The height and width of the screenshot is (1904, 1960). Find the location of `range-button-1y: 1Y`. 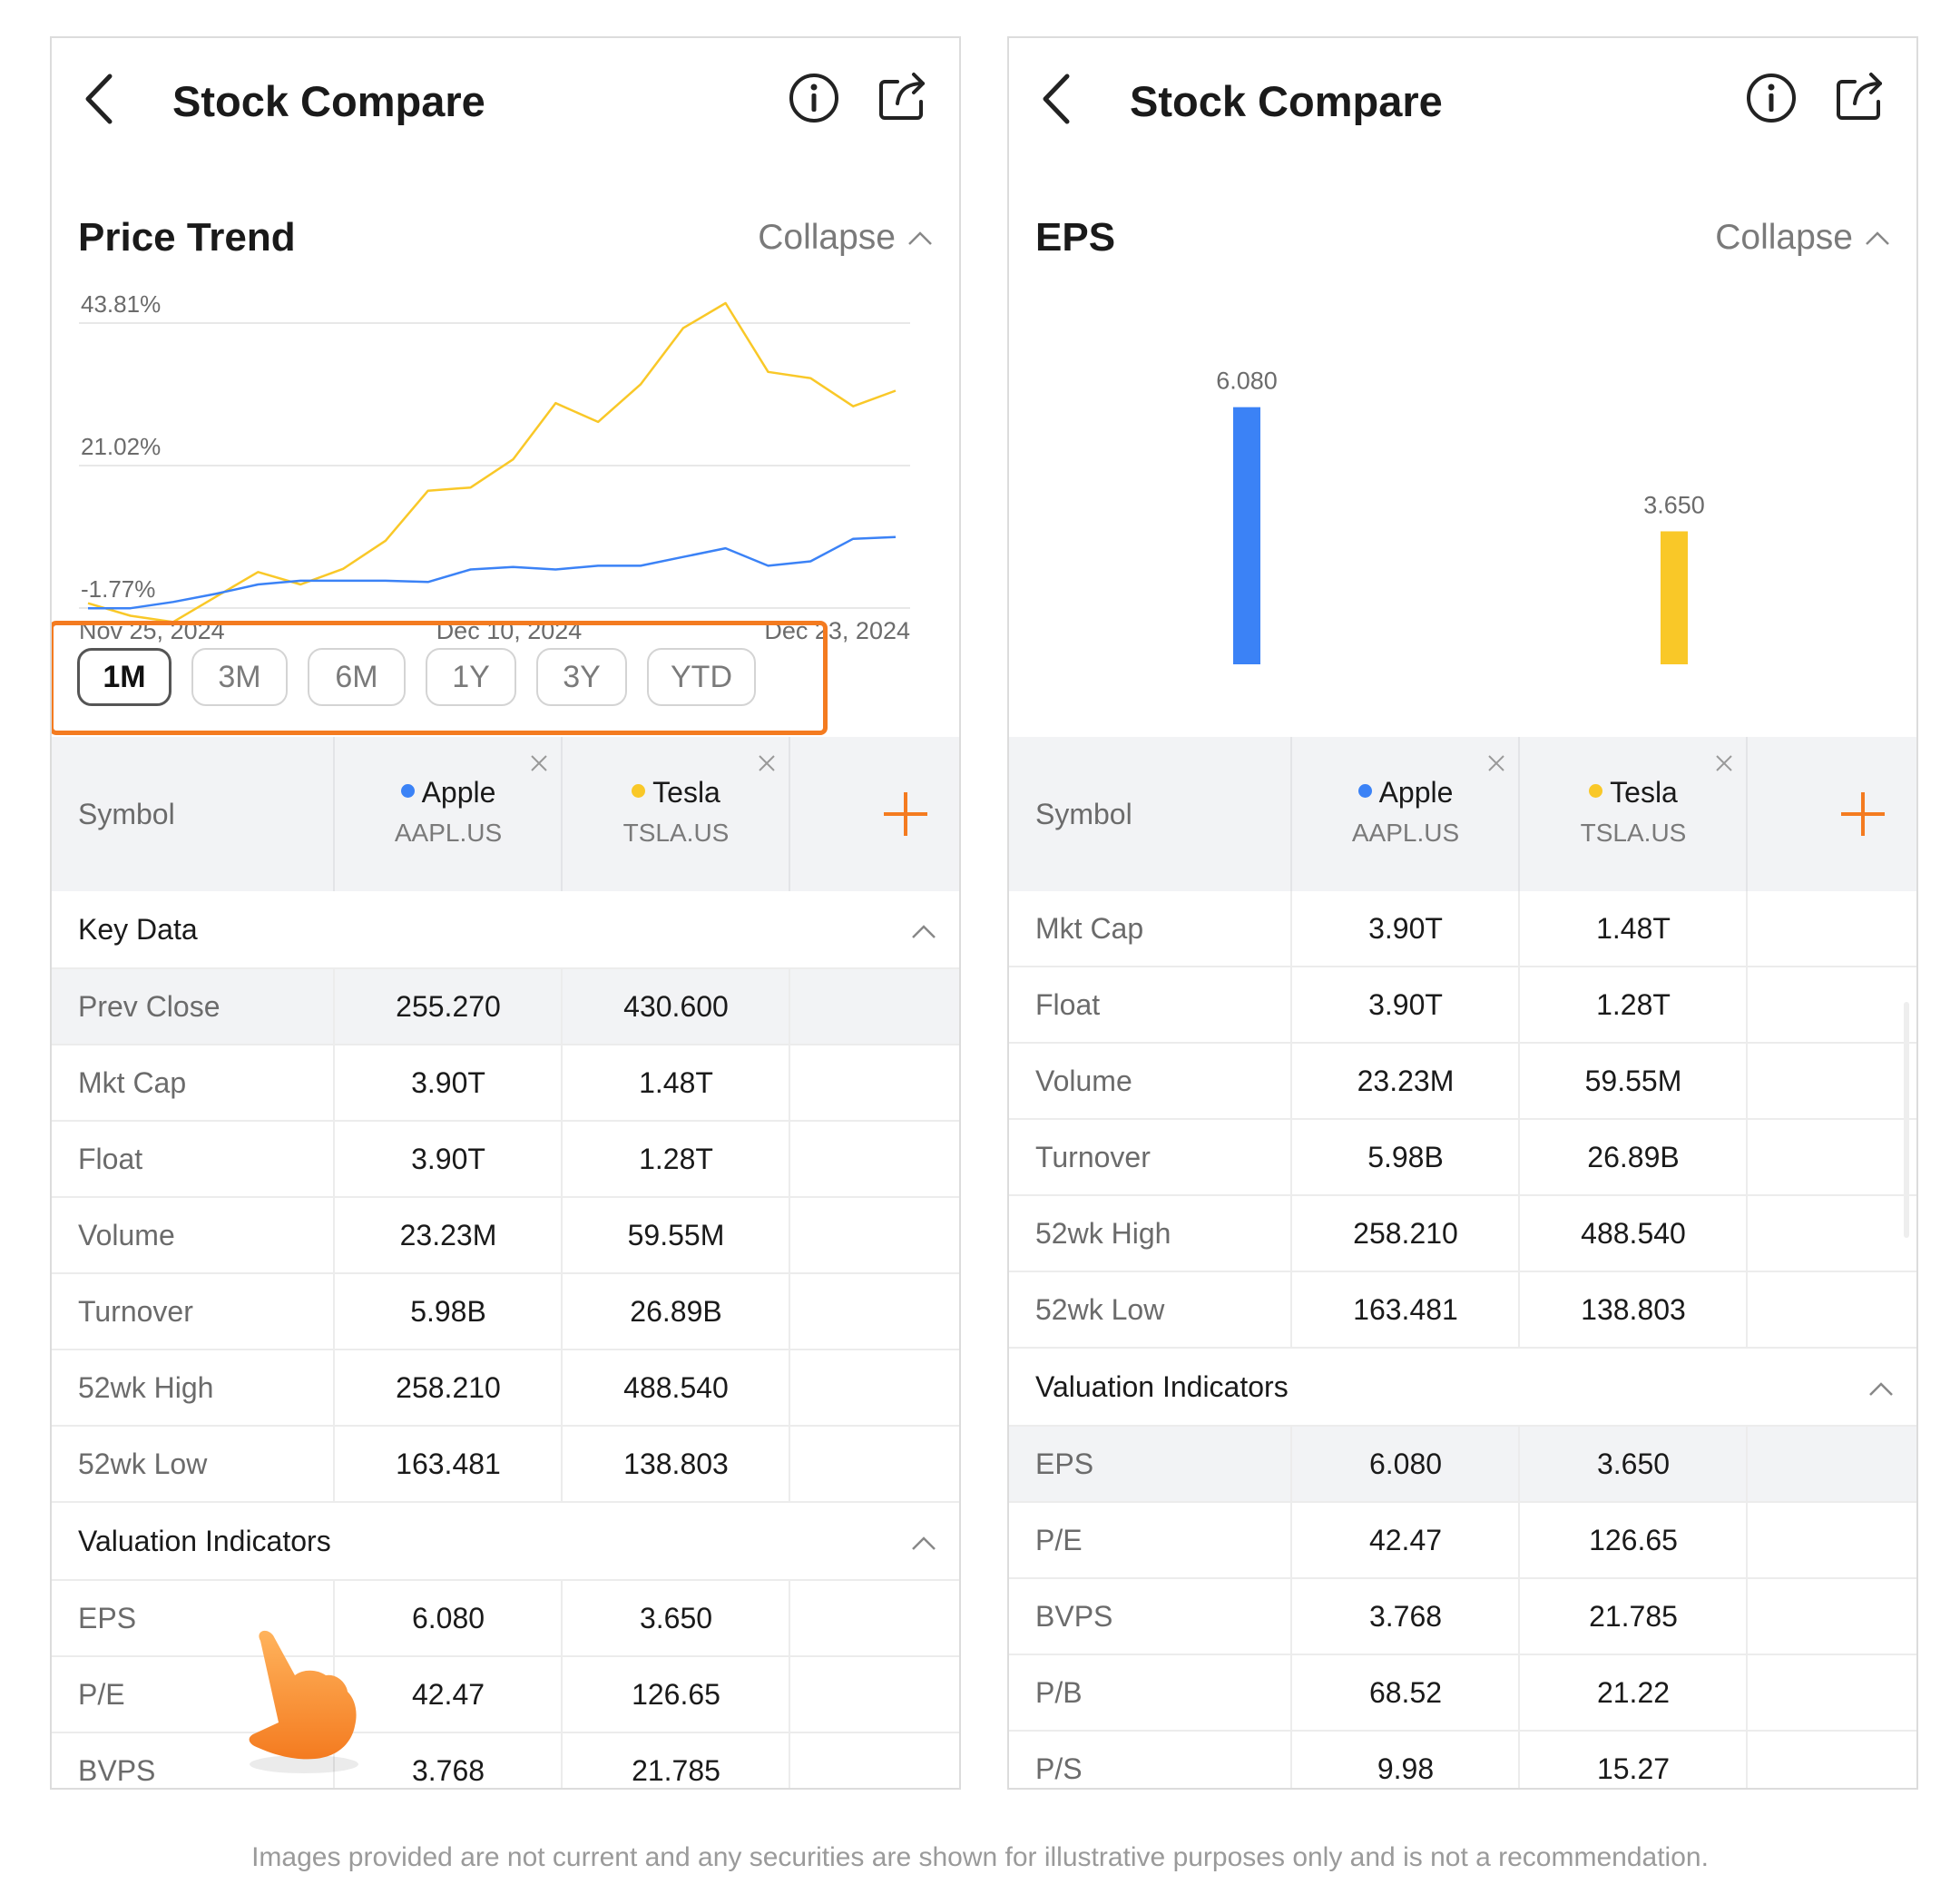

range-button-1y: 1Y is located at coordinates (471, 677).